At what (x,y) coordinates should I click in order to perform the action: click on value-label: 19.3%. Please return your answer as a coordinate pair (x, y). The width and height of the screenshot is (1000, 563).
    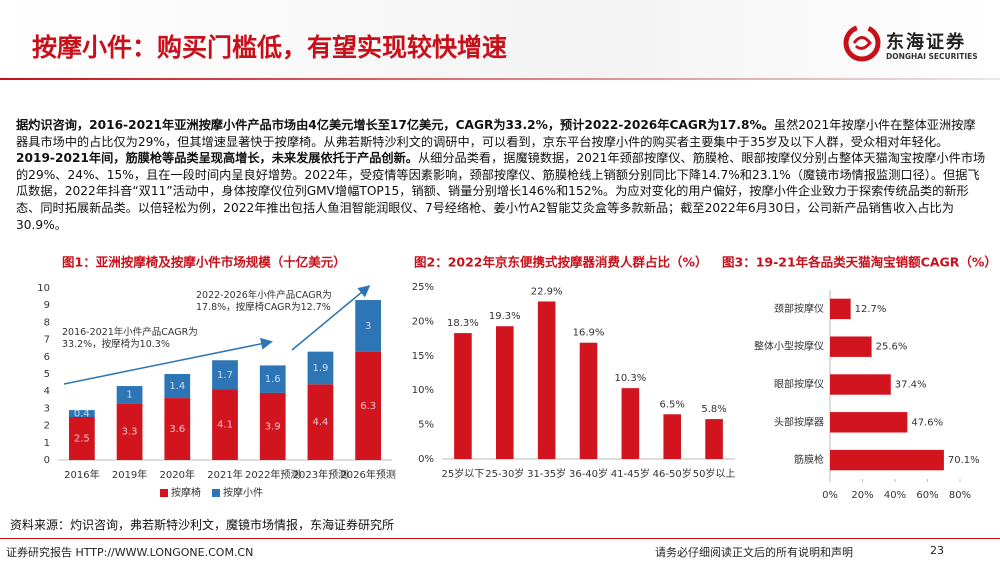
    Looking at the image, I should click on (505, 316).